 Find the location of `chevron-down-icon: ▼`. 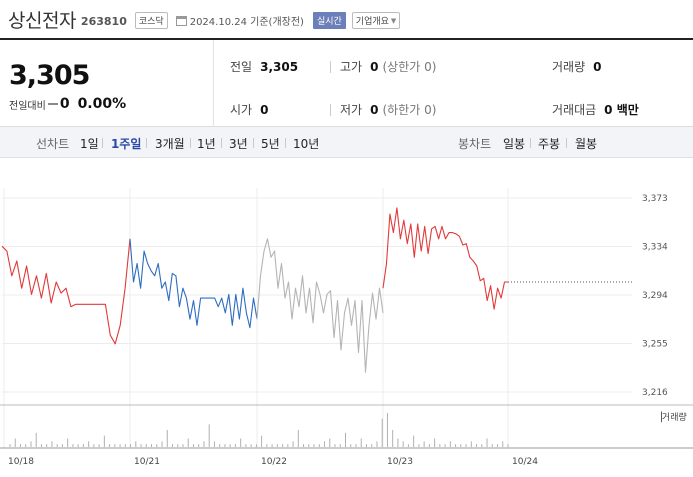

chevron-down-icon: ▼ is located at coordinates (393, 20).